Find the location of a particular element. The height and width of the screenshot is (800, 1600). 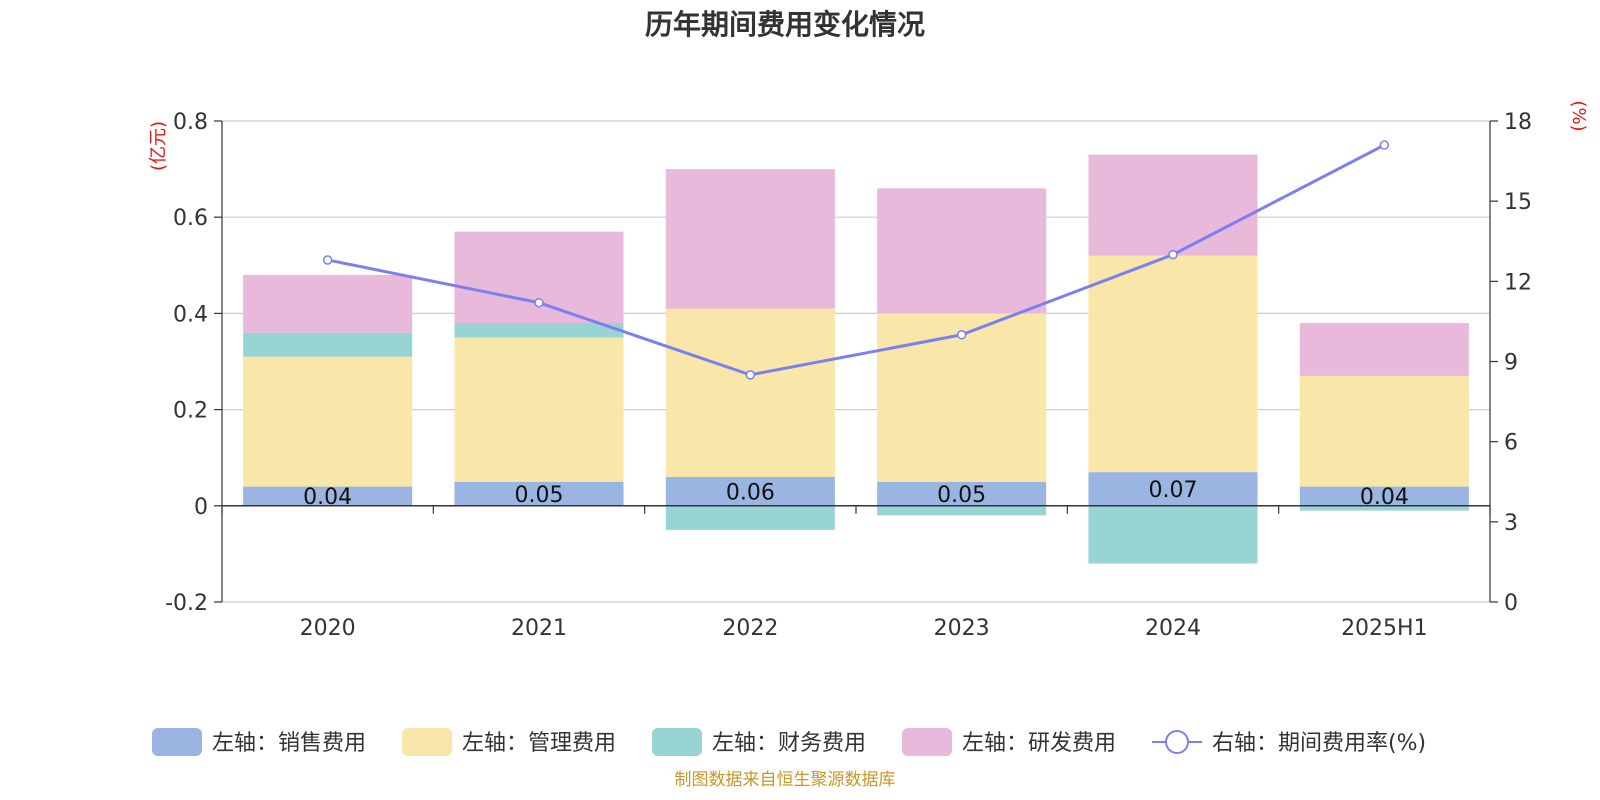

right-axis-tick-label: 0 is located at coordinates (1511, 603).